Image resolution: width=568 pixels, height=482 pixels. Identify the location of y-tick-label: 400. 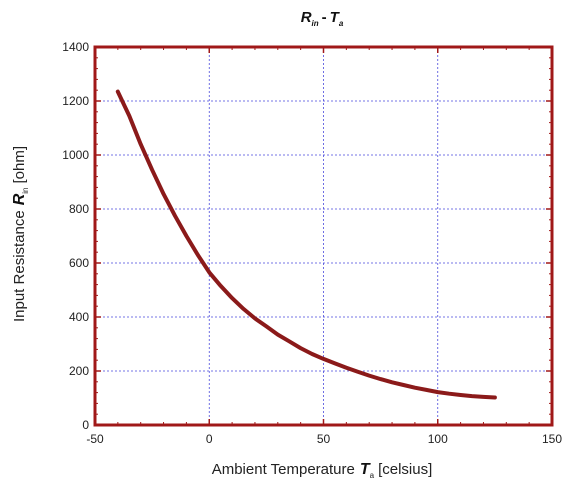
(79, 317).